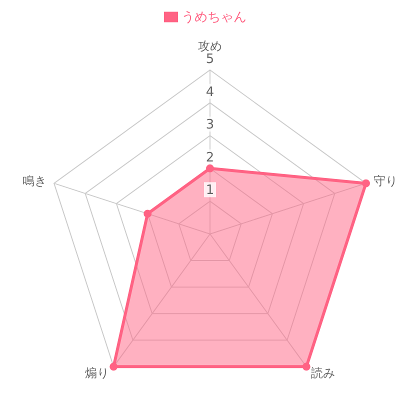 This screenshot has height=420, width=420. Describe the element at coordinates (210, 158) in the screenshot. I see `y-tick-label: 2` at that location.